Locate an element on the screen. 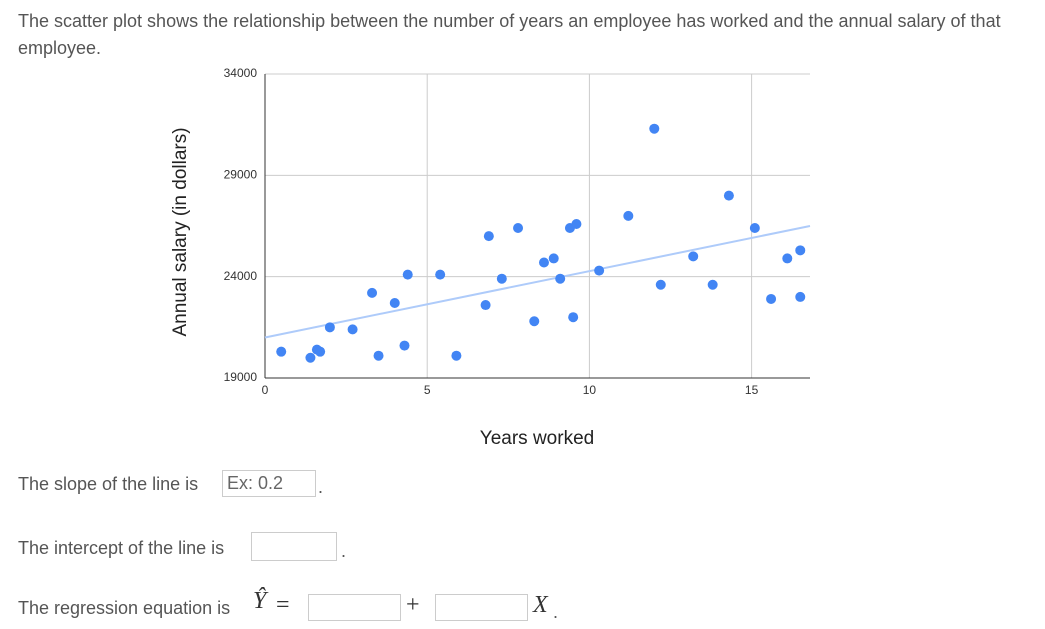 The height and width of the screenshot is (629, 1045). x-tick-label: 0 is located at coordinates (265, 390).